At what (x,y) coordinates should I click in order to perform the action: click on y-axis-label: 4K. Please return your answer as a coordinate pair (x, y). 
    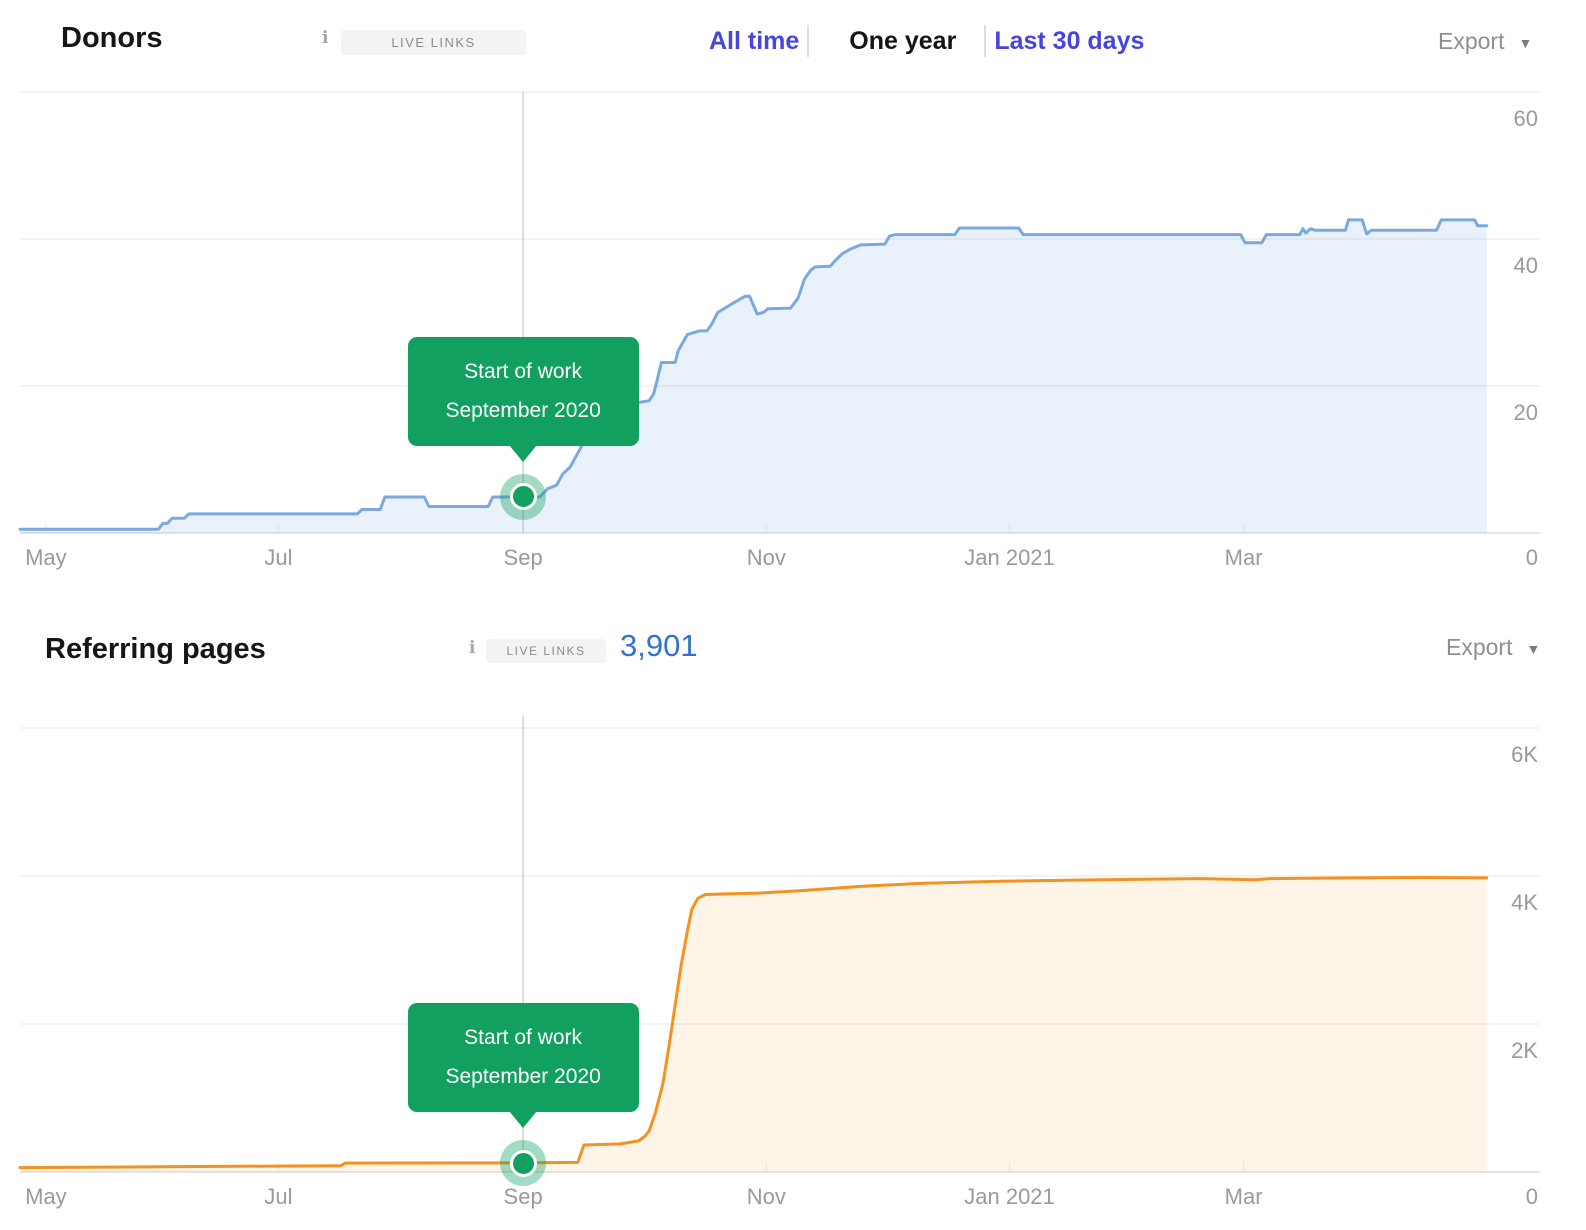
    Looking at the image, I should click on (1524, 902).